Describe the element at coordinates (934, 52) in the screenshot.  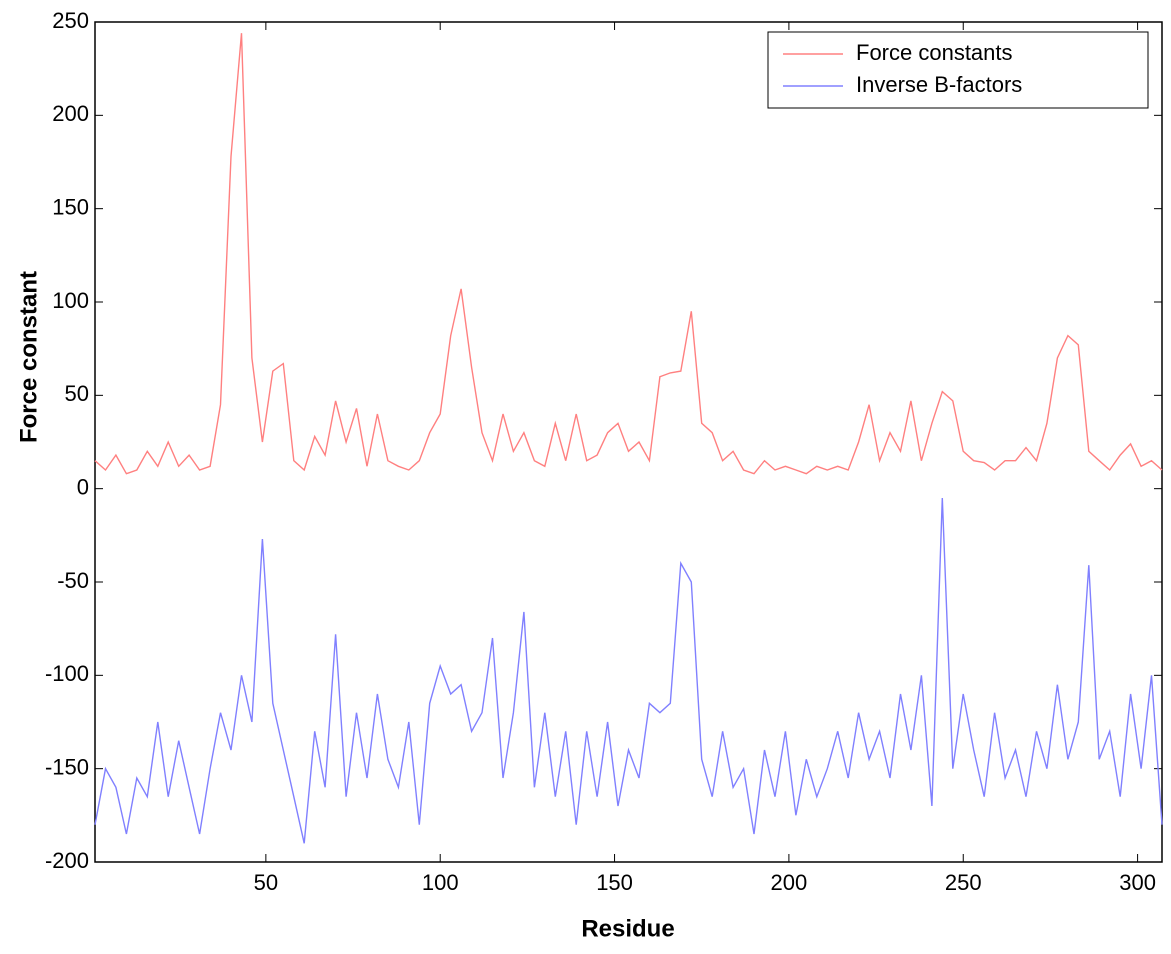
I see `legend-label: Force constants` at that location.